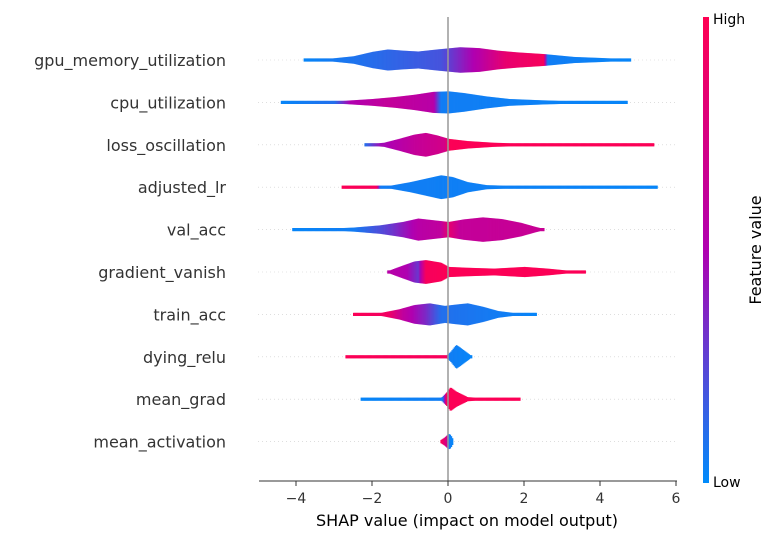 The height and width of the screenshot is (540, 775). Describe the element at coordinates (755, 249) in the screenshot. I see `colorbar-title: Feature value` at that location.